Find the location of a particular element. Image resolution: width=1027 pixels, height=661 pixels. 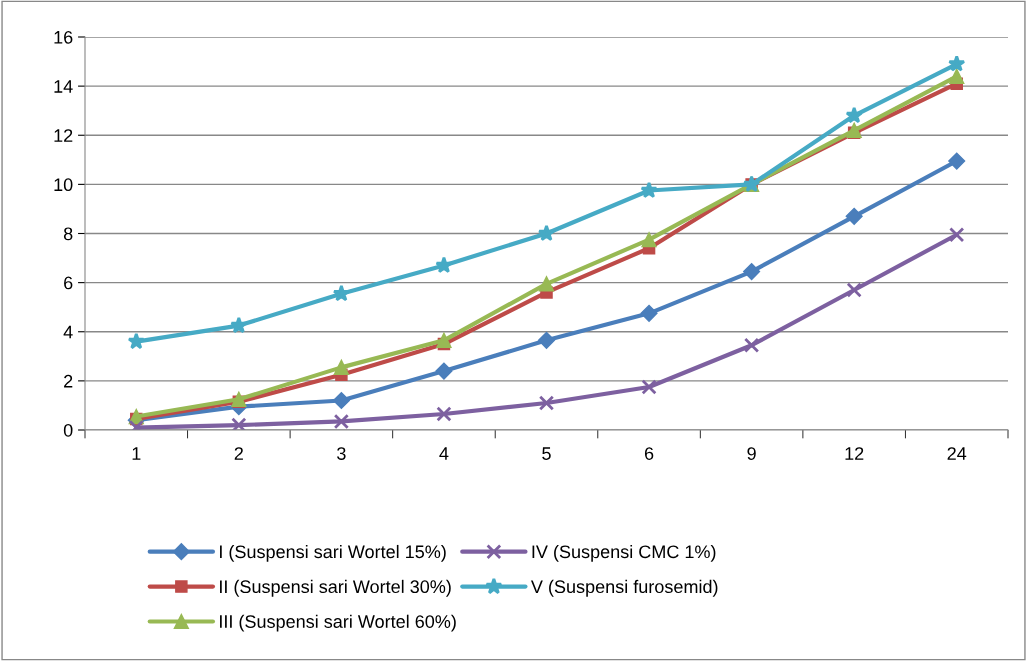

x-tick-label: 9 is located at coordinates (751, 453).